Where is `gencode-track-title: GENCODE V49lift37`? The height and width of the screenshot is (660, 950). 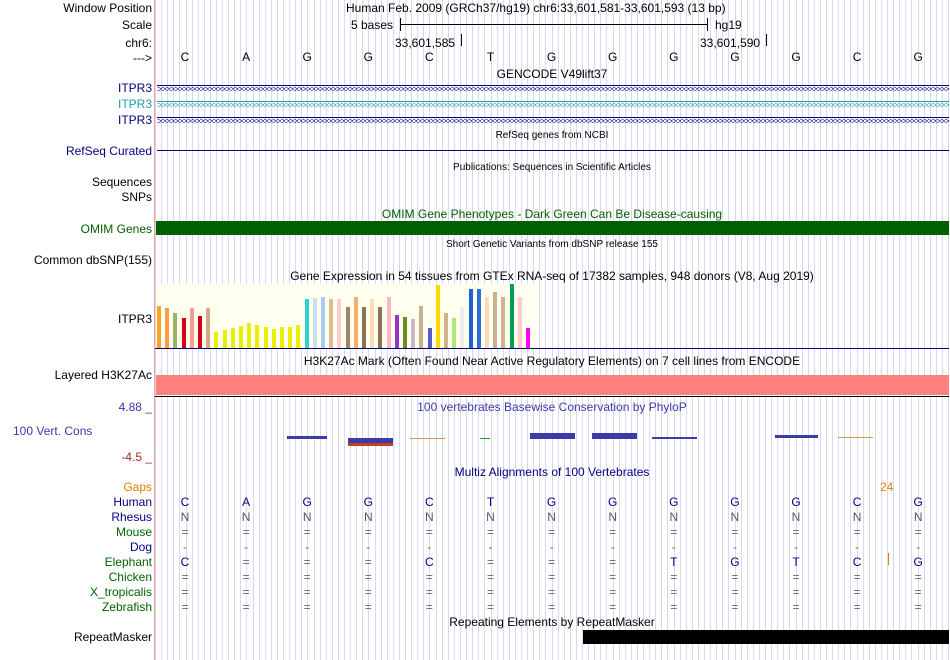
gencode-track-title: GENCODE V49lift37 is located at coordinates (552, 74).